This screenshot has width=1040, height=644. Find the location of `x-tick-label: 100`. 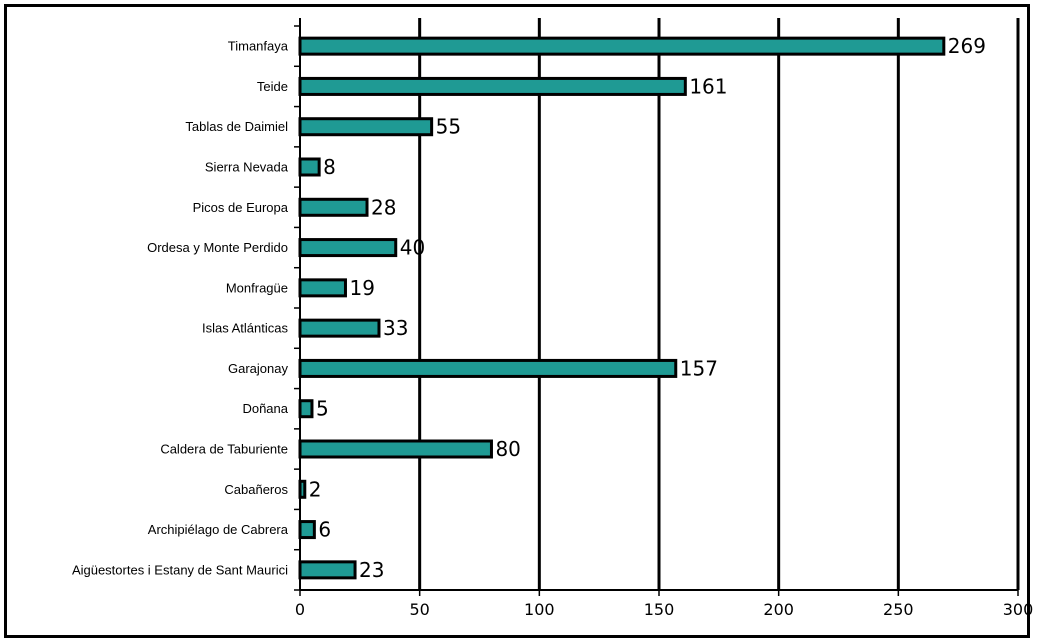

x-tick-label: 100 is located at coordinates (539, 609).